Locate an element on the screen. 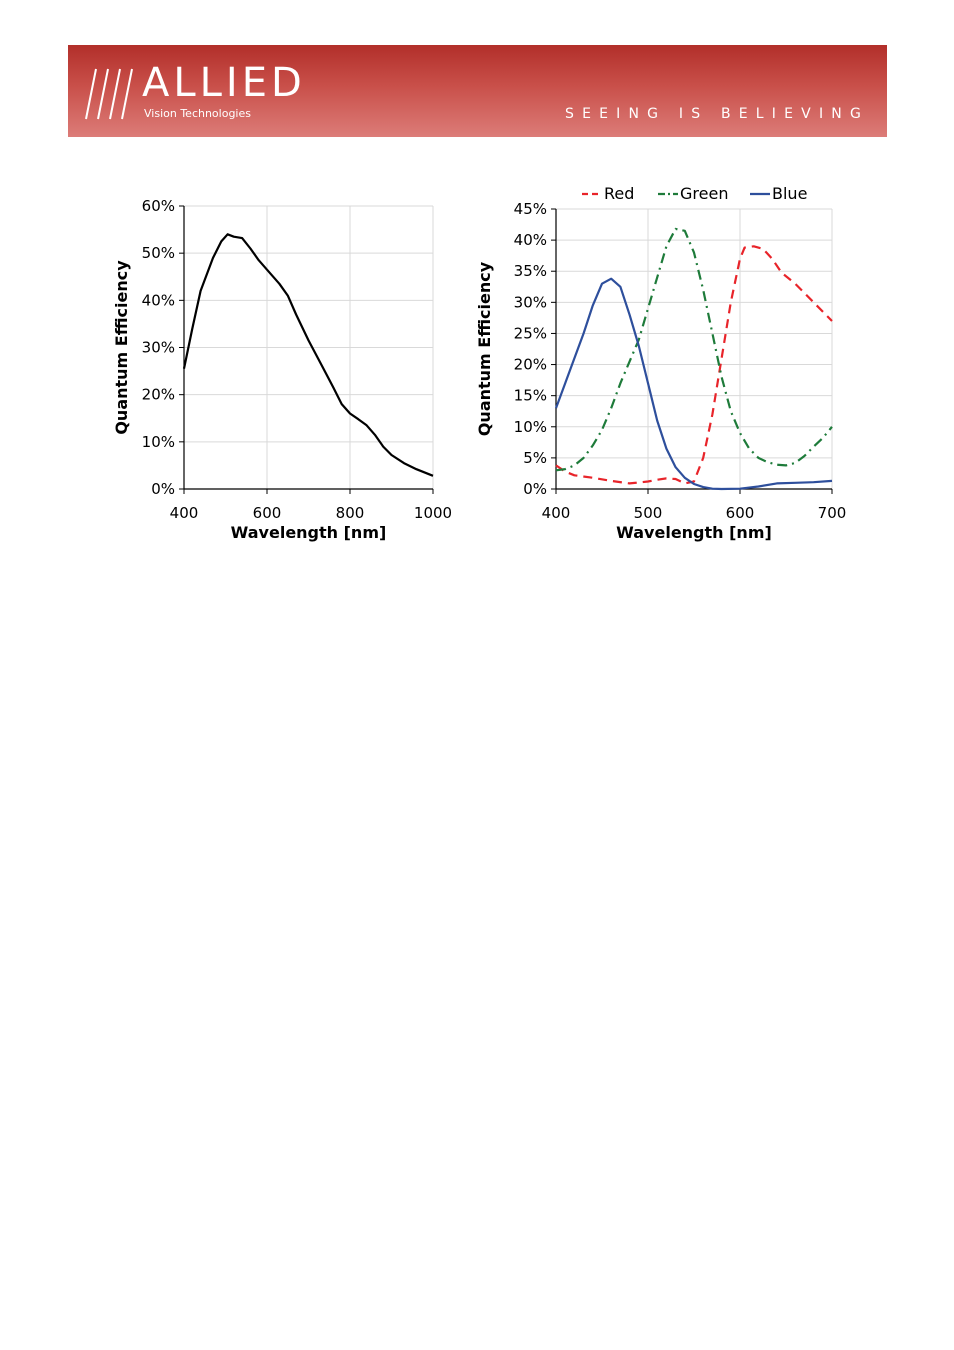 This screenshot has height=1350, width=954. chart1-y-tick-labels: 0% 10% 20% 30% 40% 50% 60% is located at coordinates (158, 347).